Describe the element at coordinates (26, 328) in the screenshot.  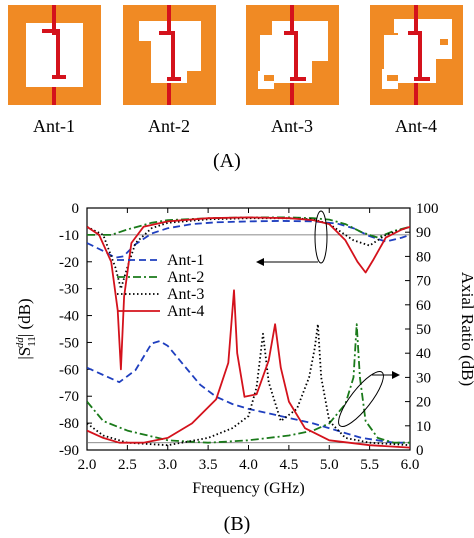
I see `y-axis-label: |S11dd| (dB)` at that location.